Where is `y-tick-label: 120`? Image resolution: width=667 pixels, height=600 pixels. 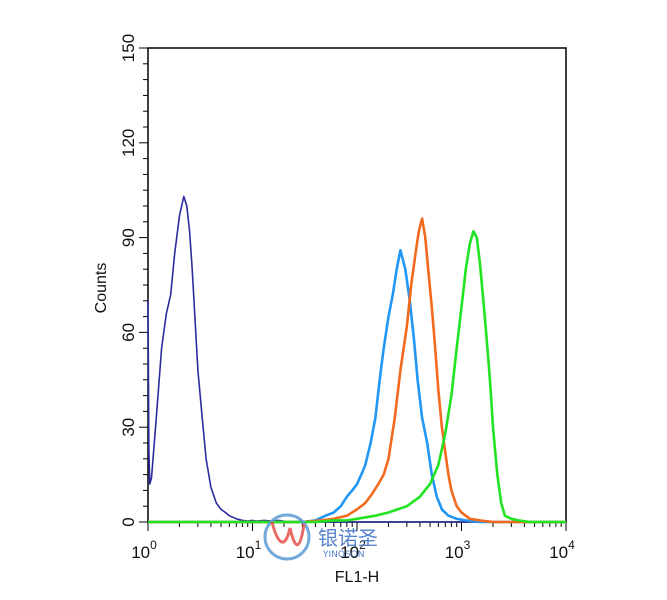
y-tick-label: 120 is located at coordinates (128, 143).